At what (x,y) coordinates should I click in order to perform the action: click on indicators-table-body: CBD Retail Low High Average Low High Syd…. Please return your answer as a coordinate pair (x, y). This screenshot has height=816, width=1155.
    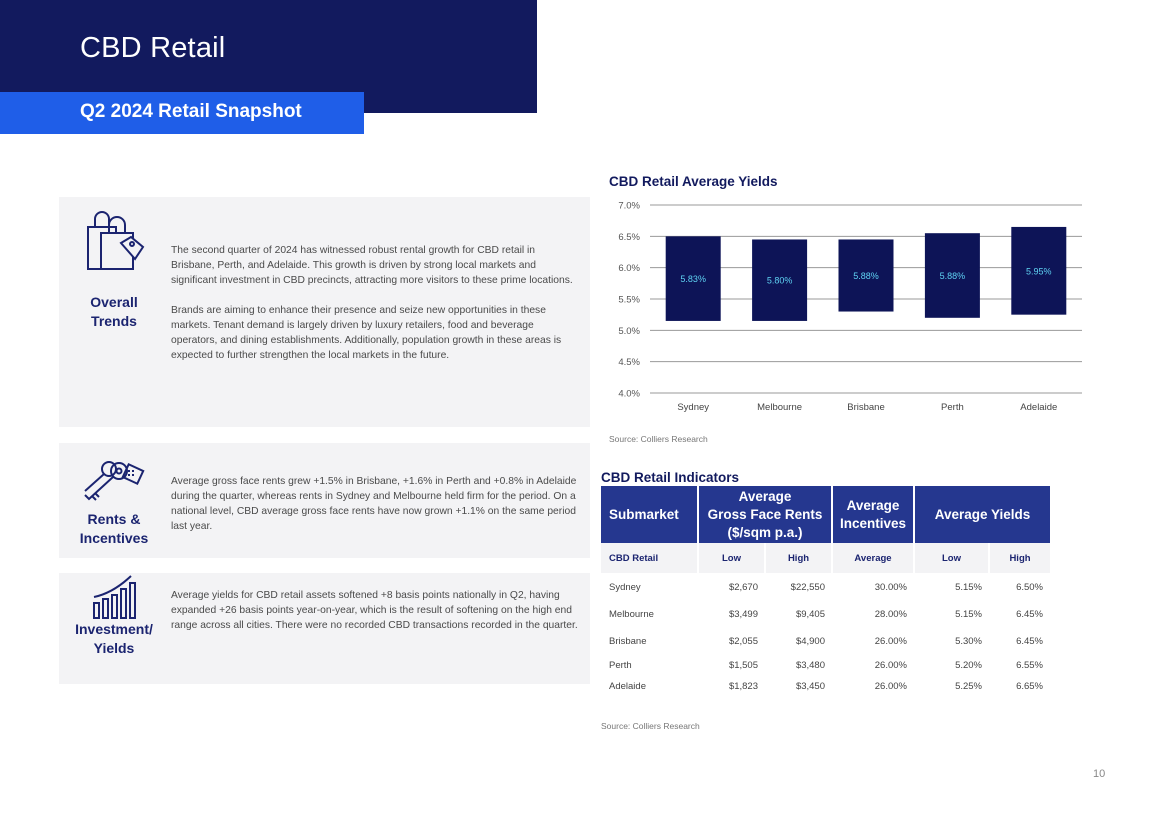
    Looking at the image, I should click on (825, 620).